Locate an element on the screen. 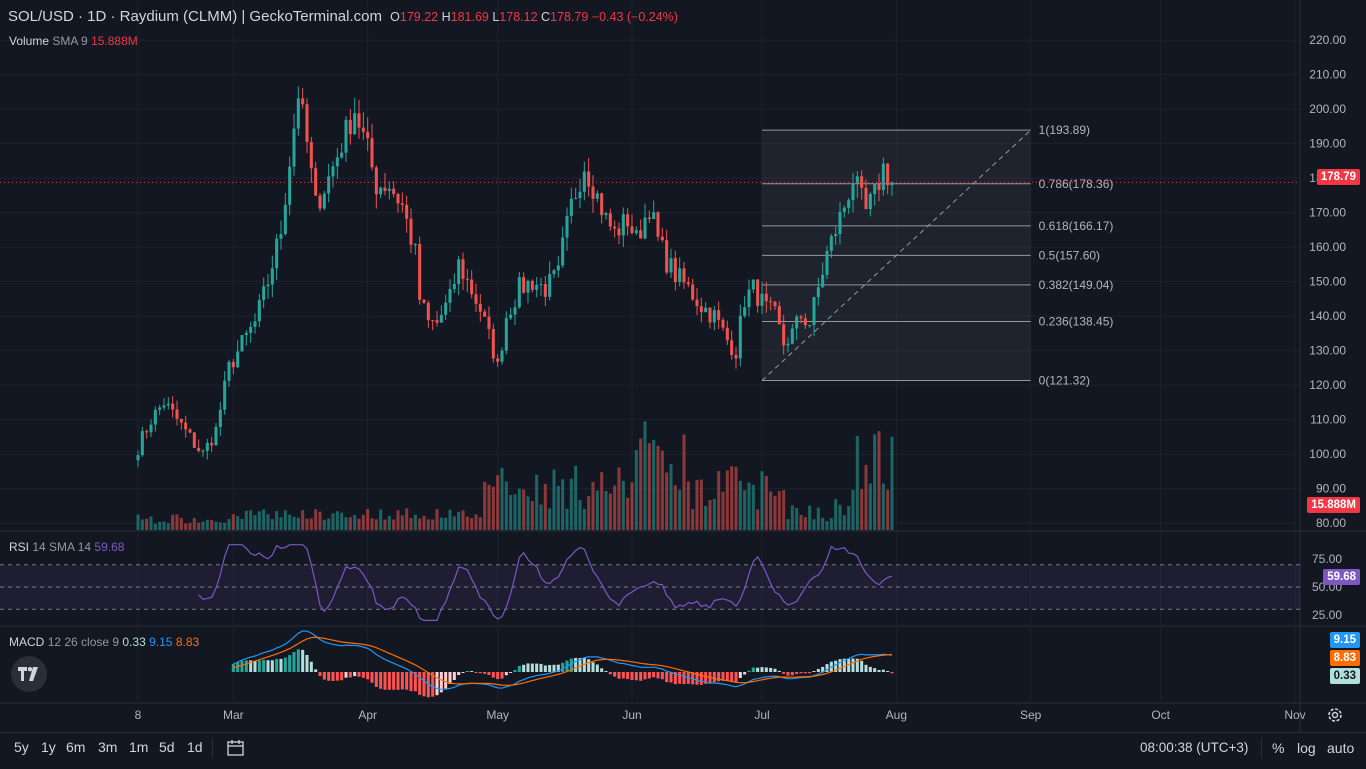 This screenshot has height=769, width=1366. timeframe-1d: 1d is located at coordinates (195, 747).